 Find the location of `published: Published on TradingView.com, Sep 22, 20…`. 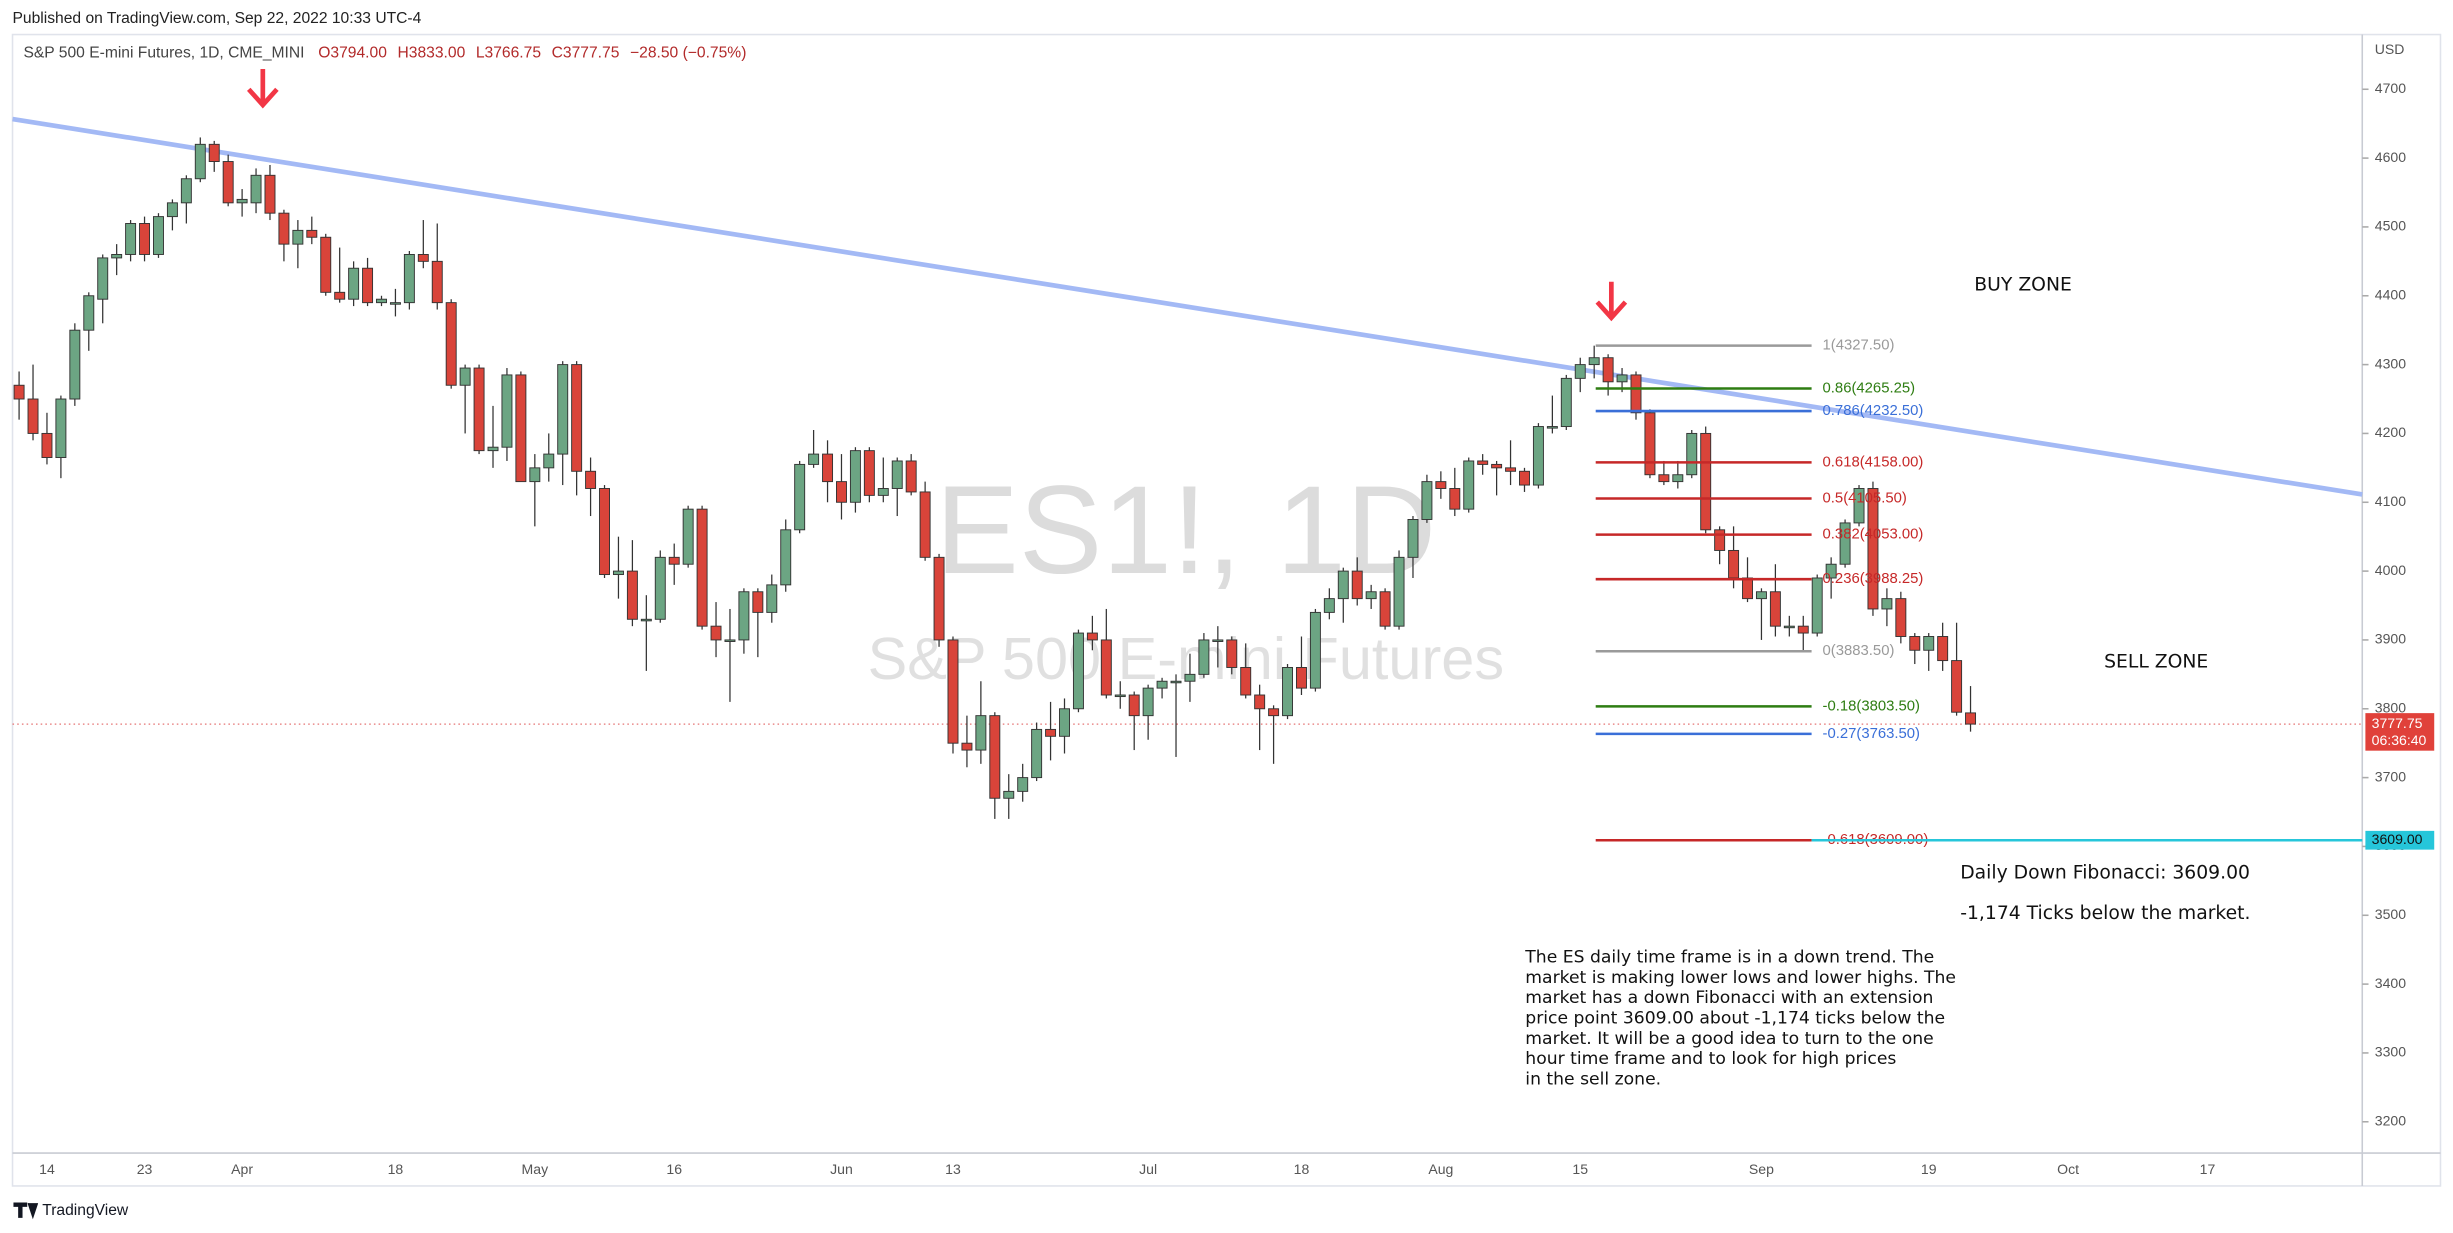

published: Published on TradingView.com, Sep 22, 20… is located at coordinates (217, 18).